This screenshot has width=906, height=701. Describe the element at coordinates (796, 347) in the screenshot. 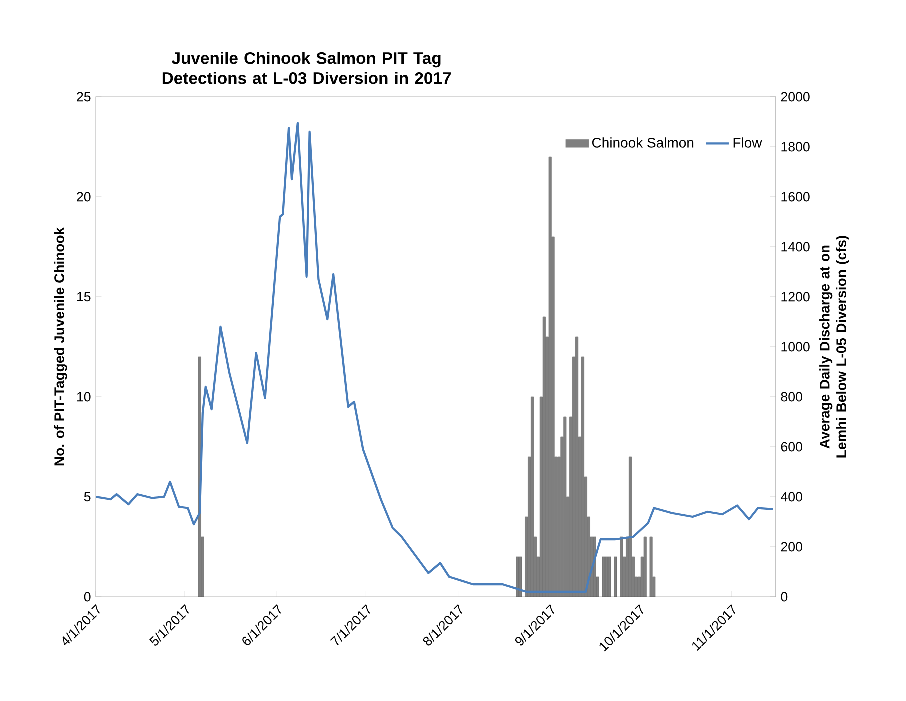

I see `y2-tick-label: 1000` at that location.